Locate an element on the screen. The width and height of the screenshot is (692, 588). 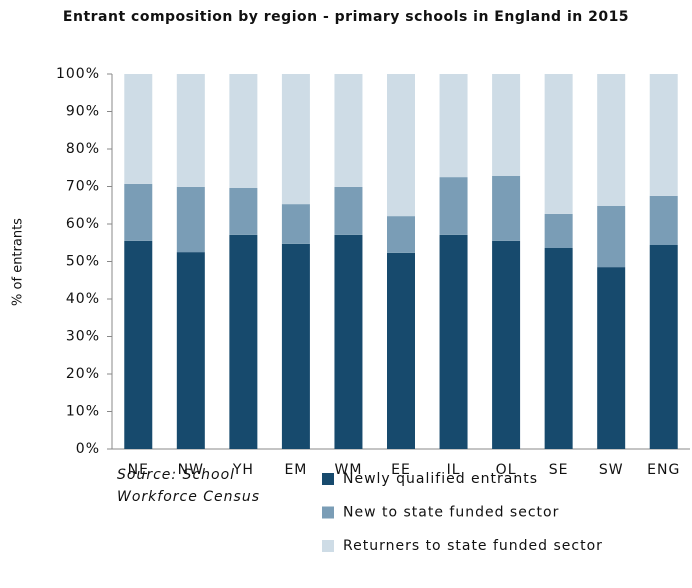
y-tick-label: 10% is located at coordinates (83, 412).